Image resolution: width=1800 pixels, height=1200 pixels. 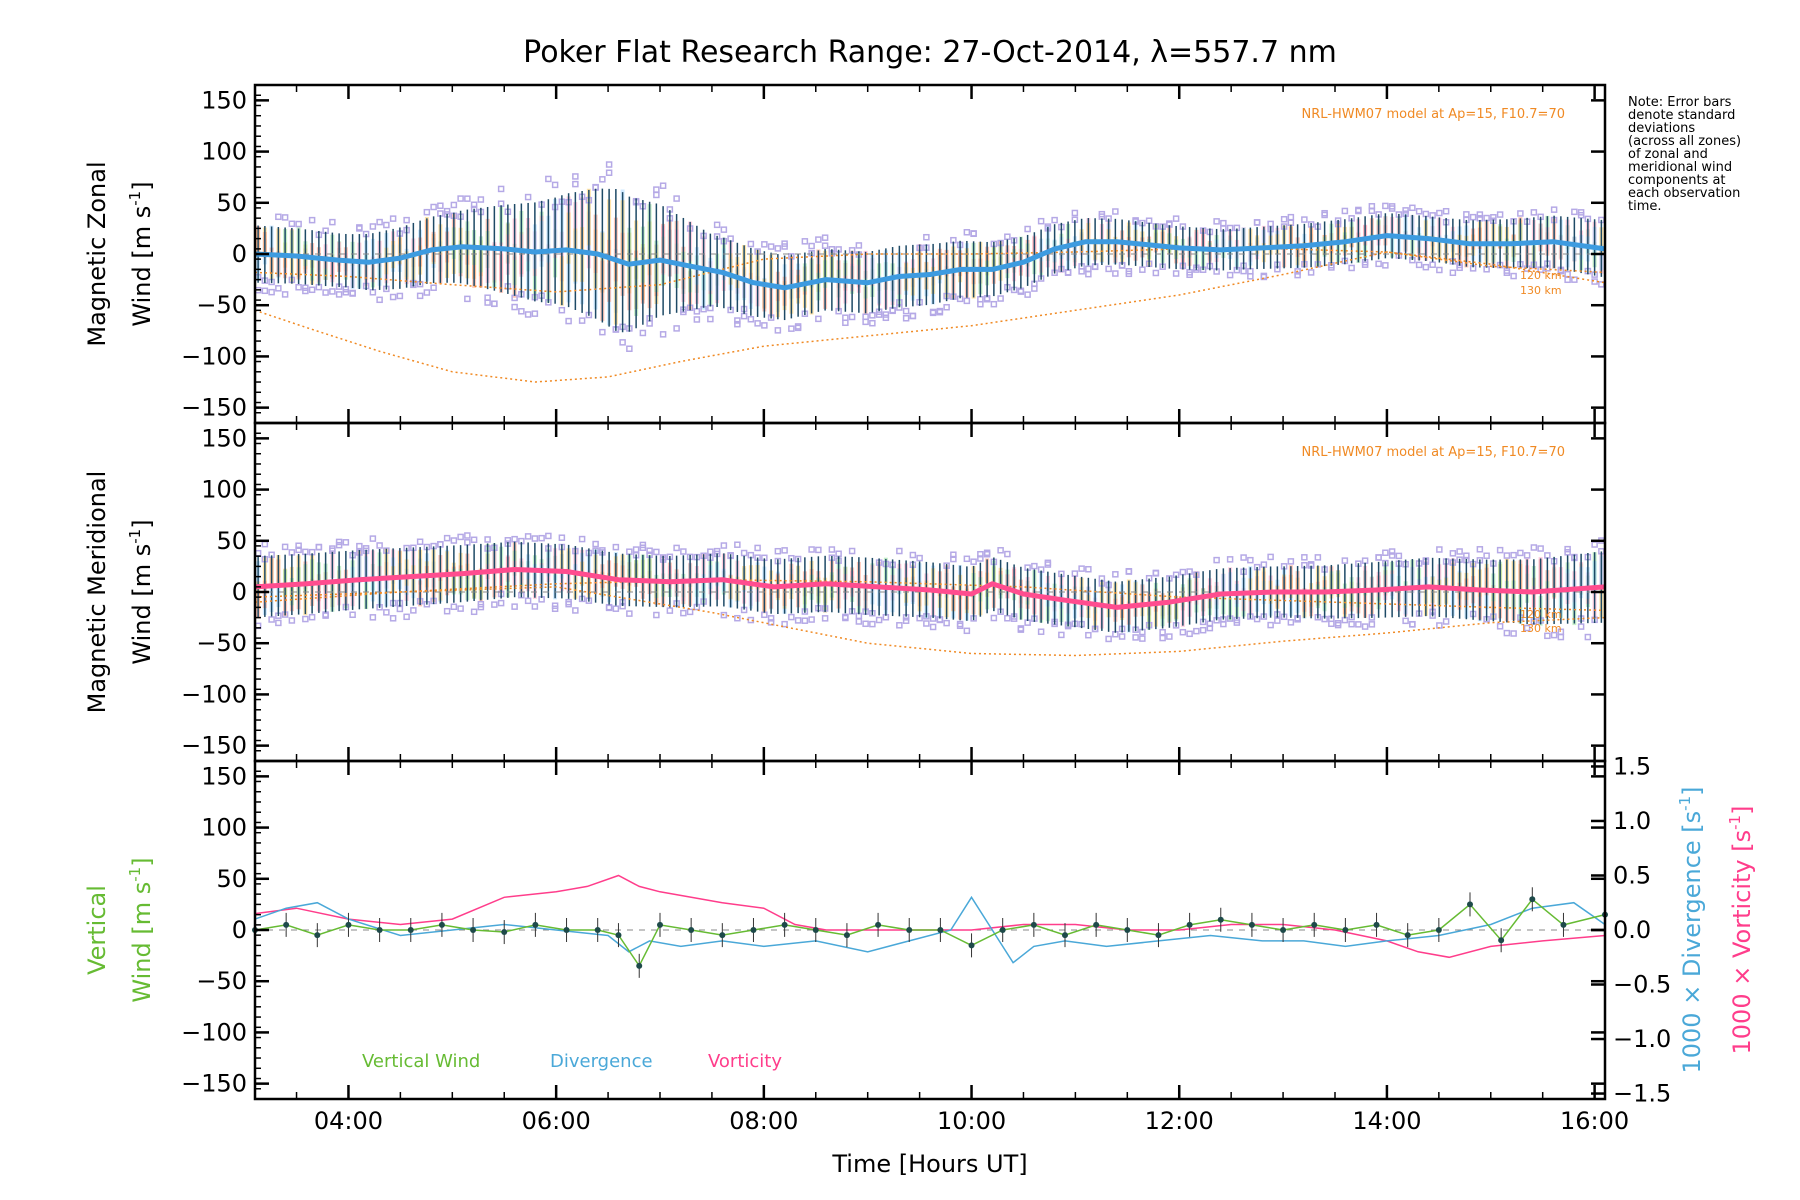 What do you see at coordinates (239, 592) in the screenshot?
I see `y-tick-label: 0` at bounding box center [239, 592].